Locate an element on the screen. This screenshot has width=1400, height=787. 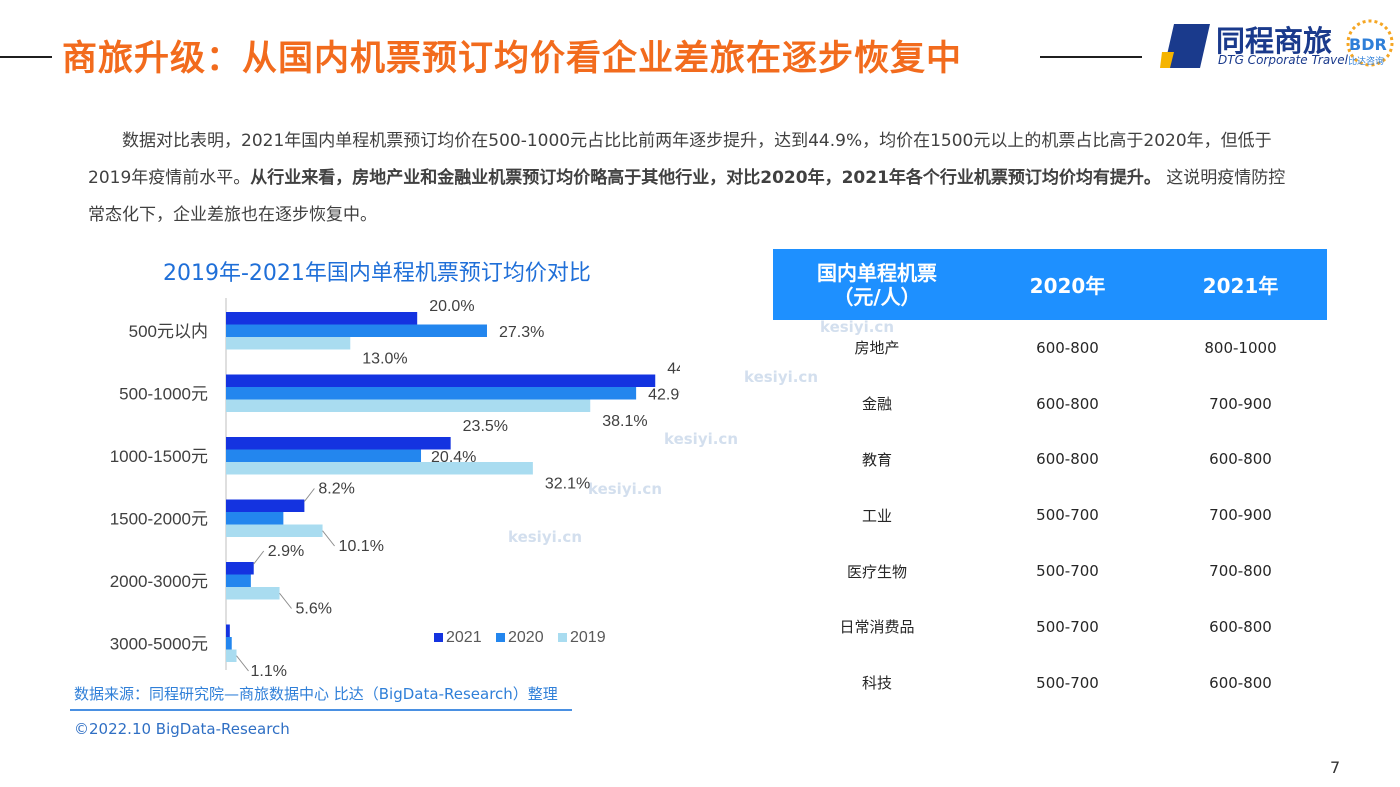
bdr-logo-text: BDR is located at coordinates (1368, 44).